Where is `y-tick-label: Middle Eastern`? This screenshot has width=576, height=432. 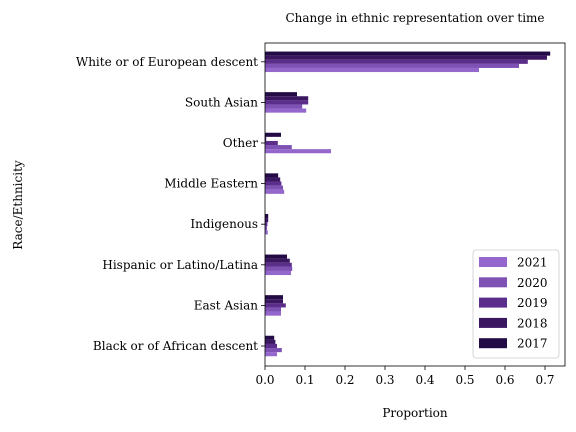 y-tick-label: Middle Eastern is located at coordinates (211, 184).